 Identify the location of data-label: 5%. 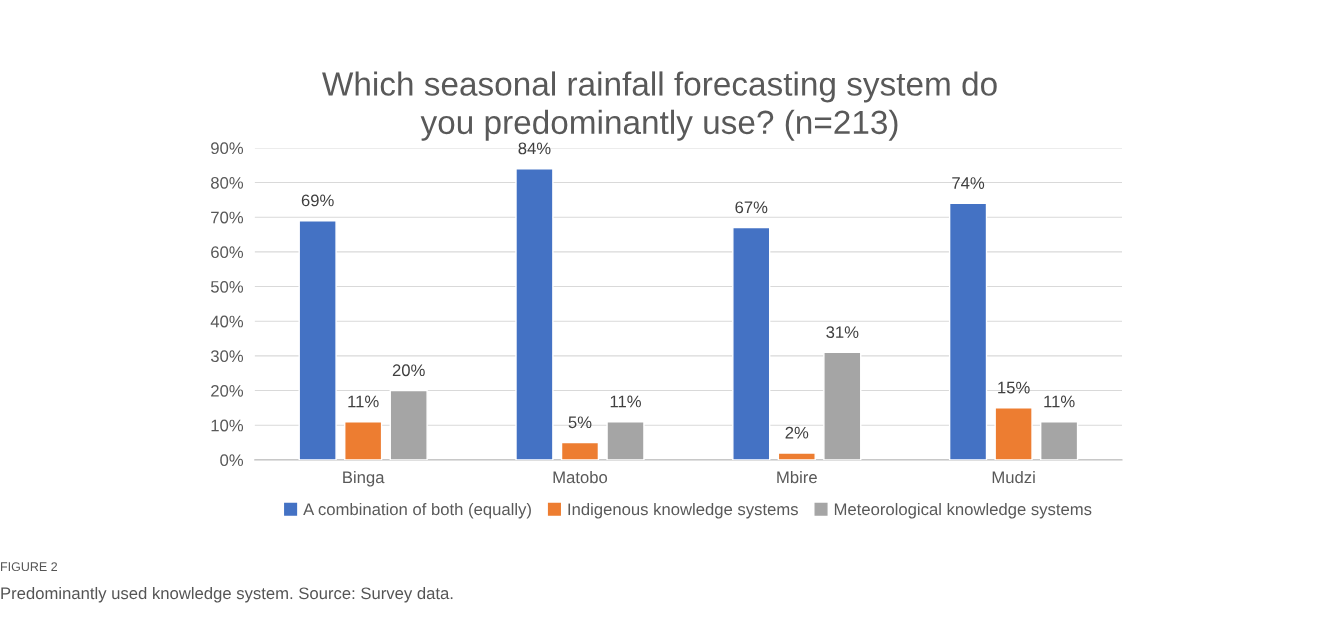
(580, 422).